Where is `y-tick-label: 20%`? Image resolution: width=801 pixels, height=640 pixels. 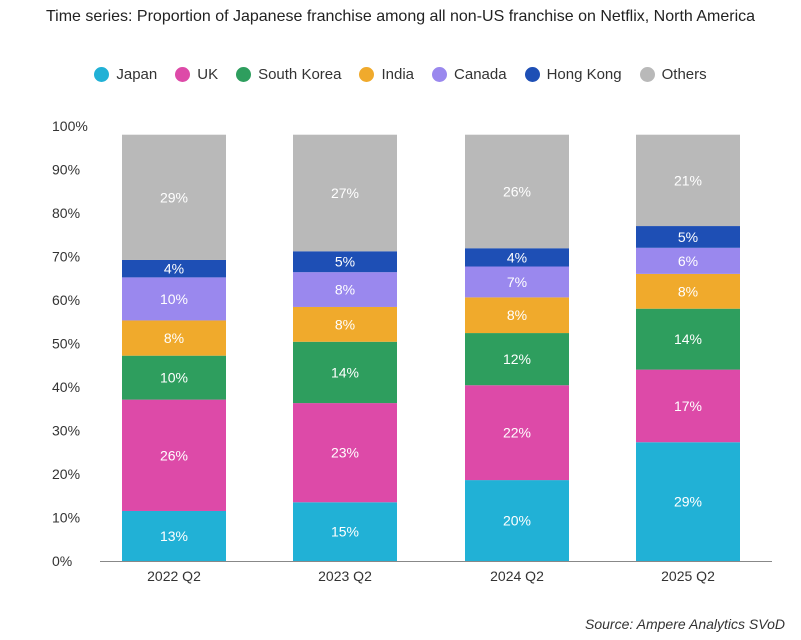
y-tick-label: 20% is located at coordinates (66, 474).